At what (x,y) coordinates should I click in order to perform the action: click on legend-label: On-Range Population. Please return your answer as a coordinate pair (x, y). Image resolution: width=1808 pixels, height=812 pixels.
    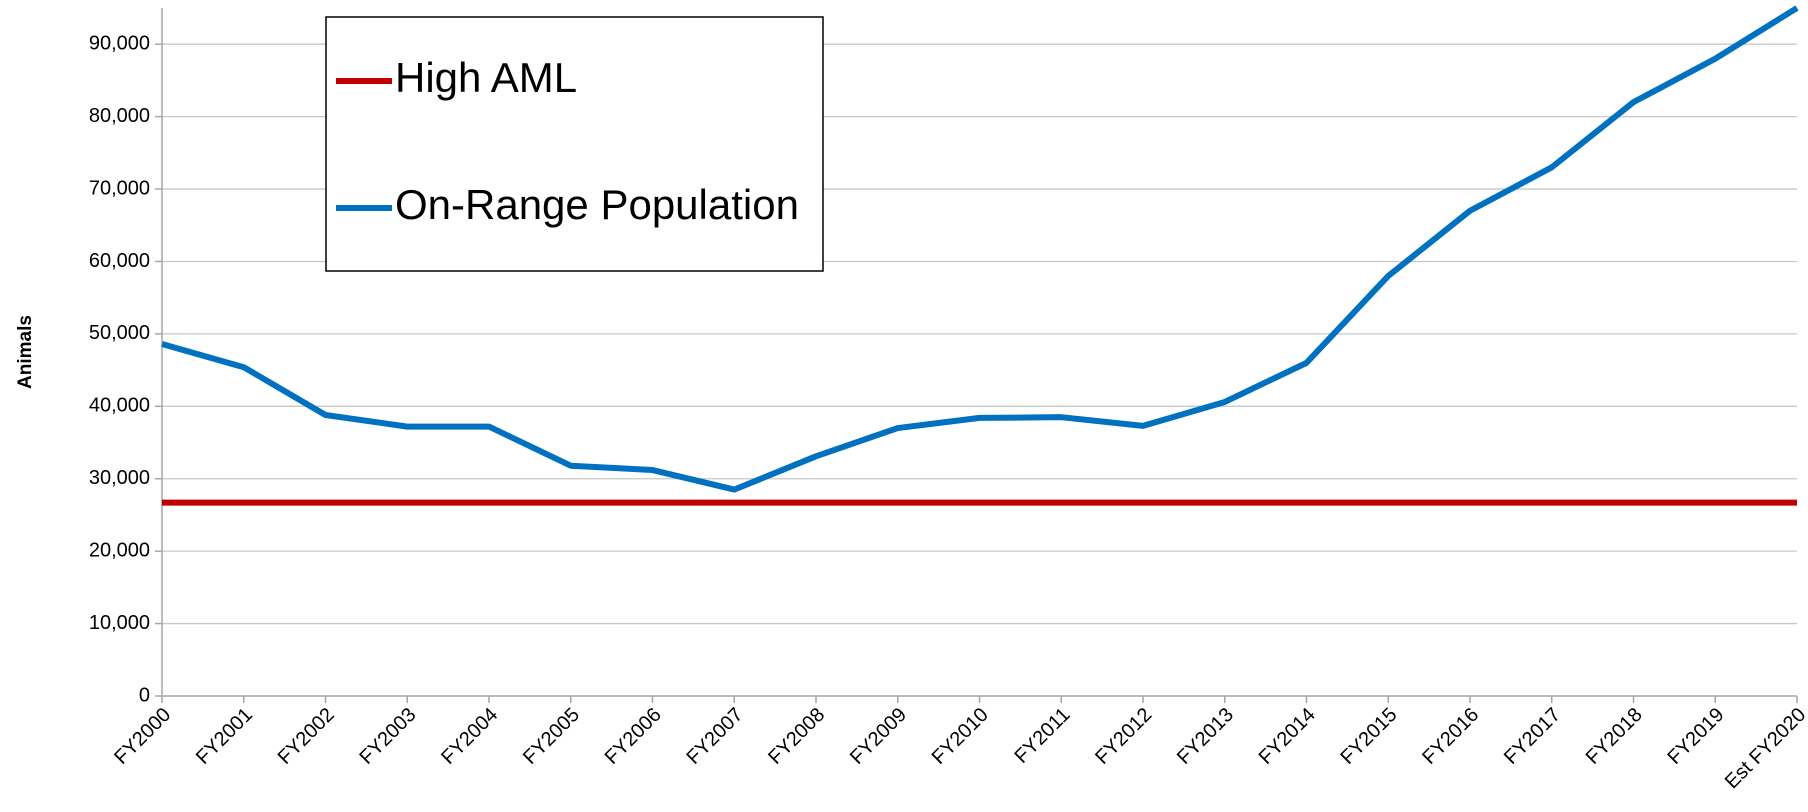
    Looking at the image, I should click on (597, 204).